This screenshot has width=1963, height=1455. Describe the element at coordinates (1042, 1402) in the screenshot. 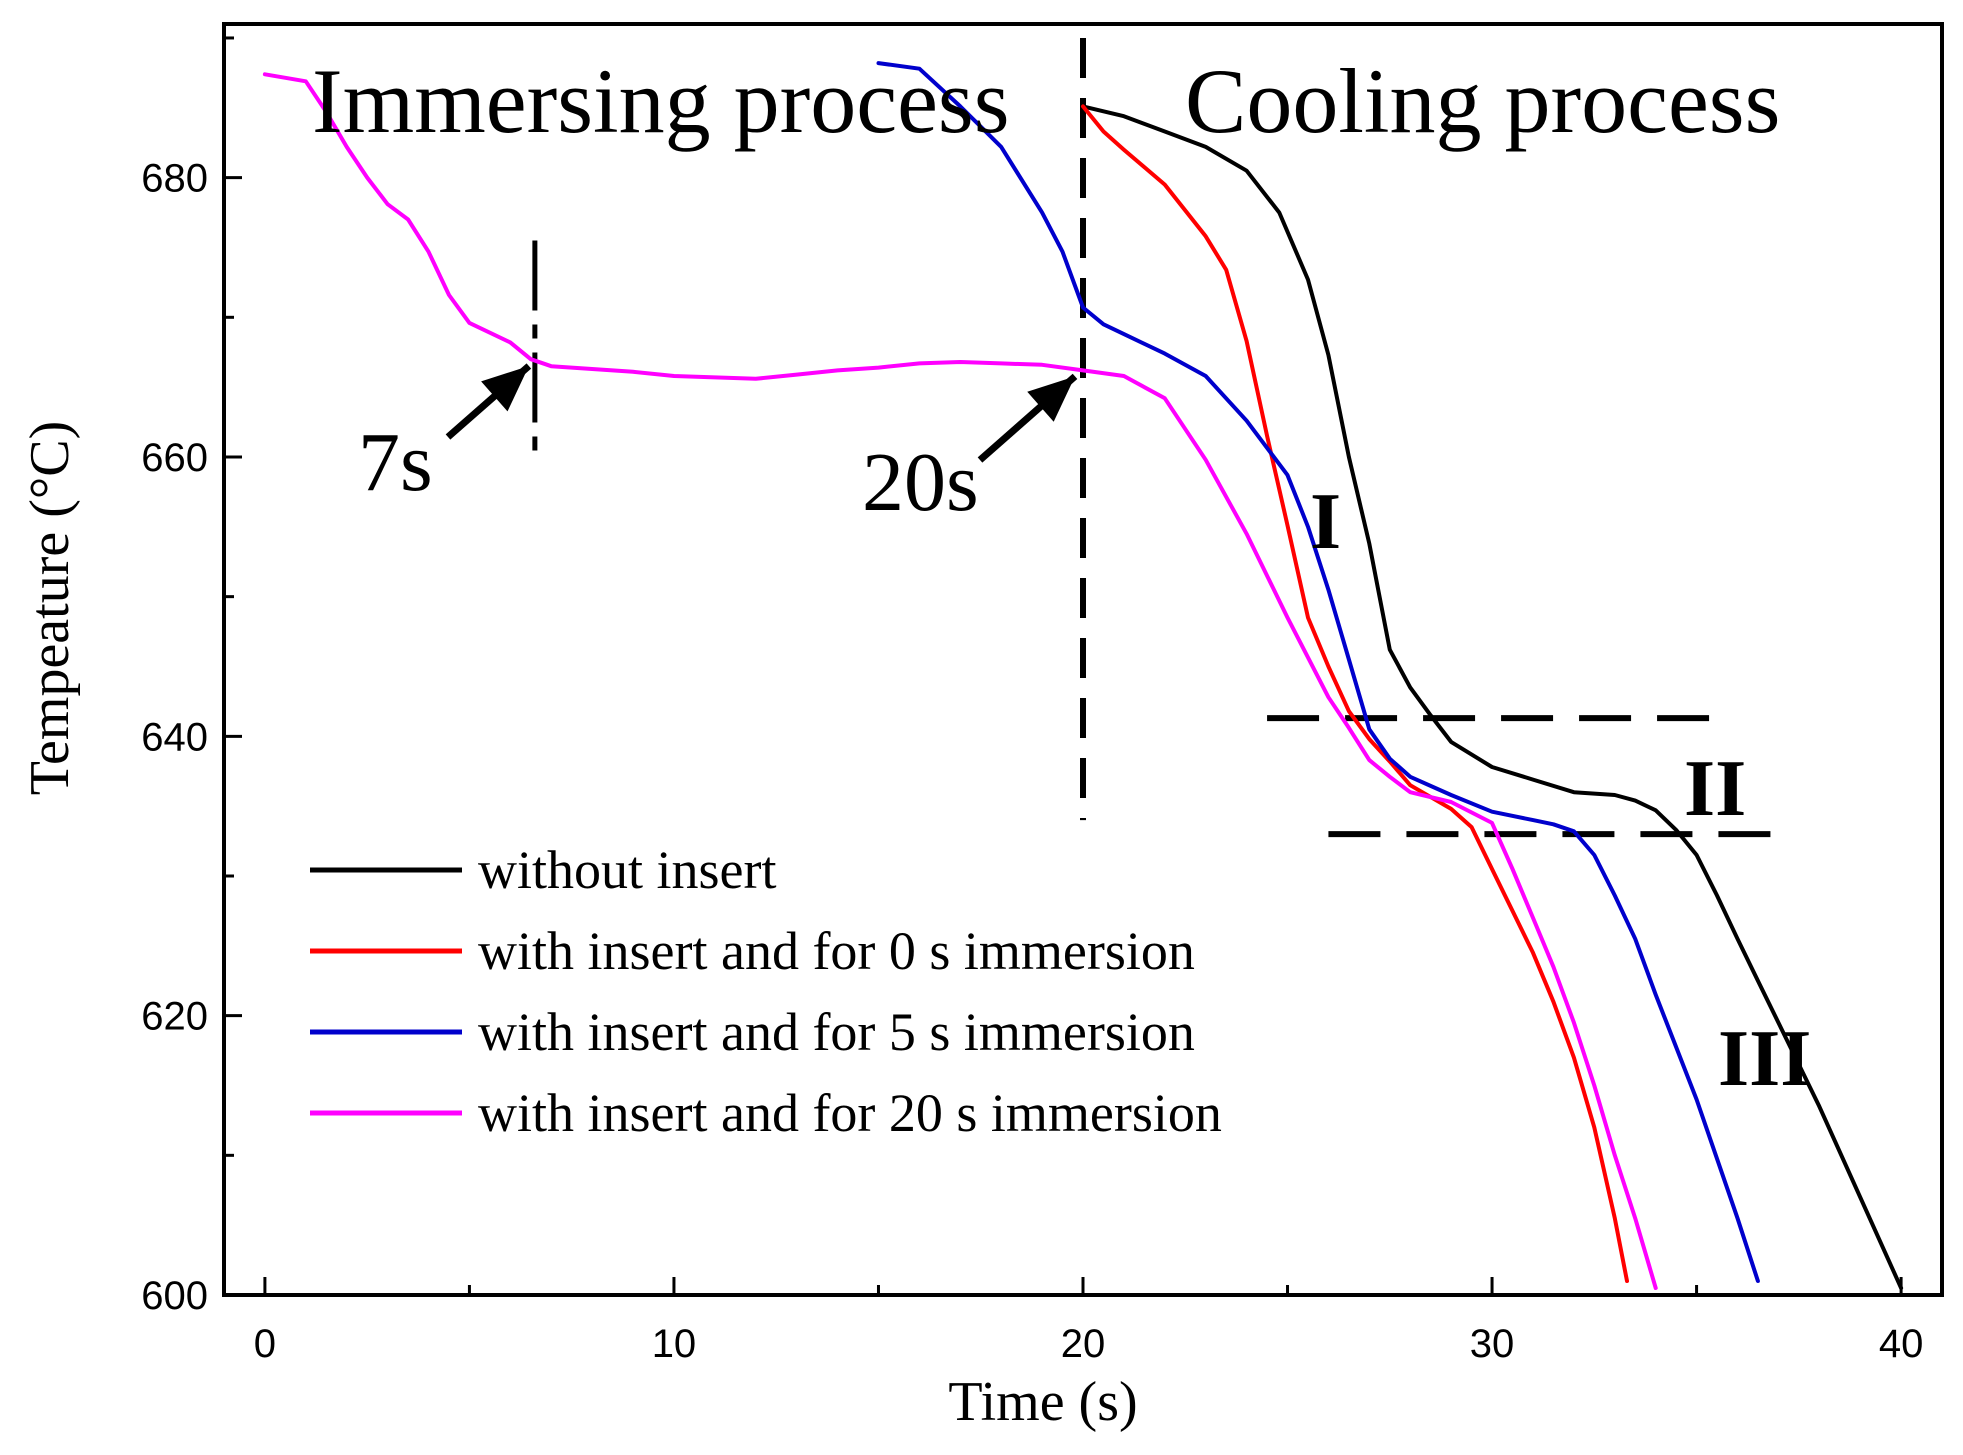

I see `x-axis-title: Time (s)` at that location.